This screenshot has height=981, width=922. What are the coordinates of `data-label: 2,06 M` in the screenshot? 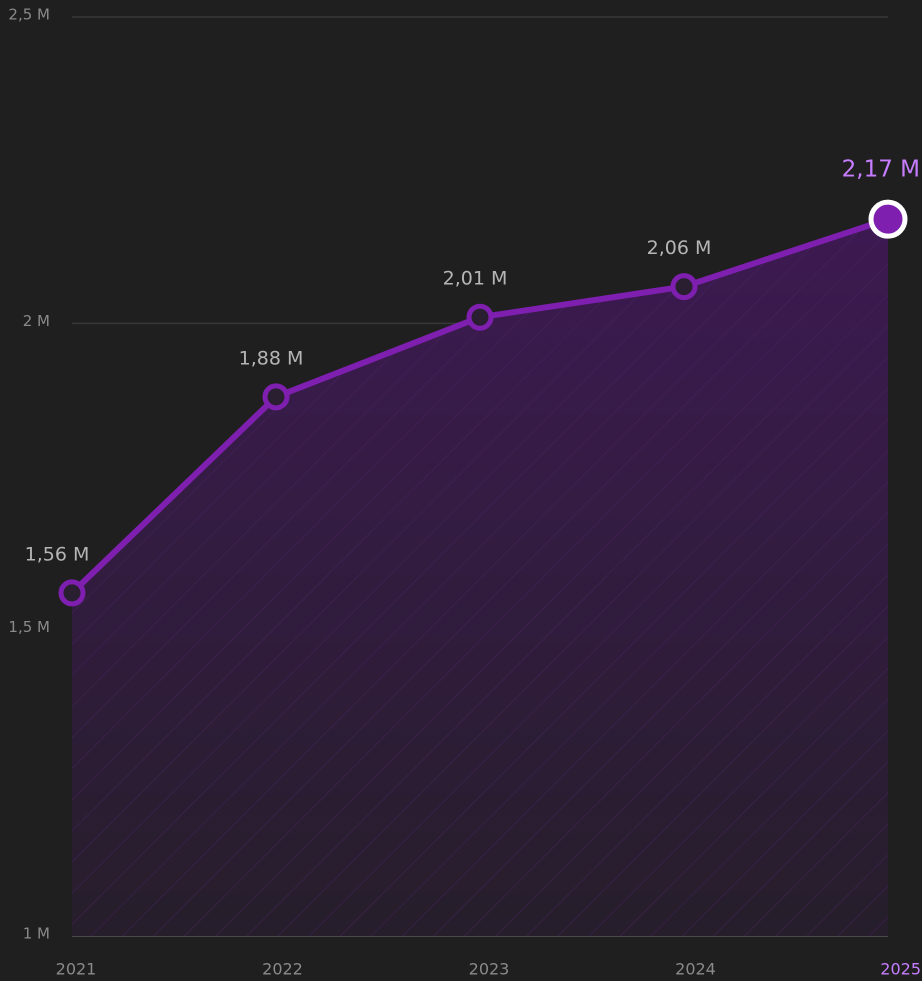 It's located at (679, 248).